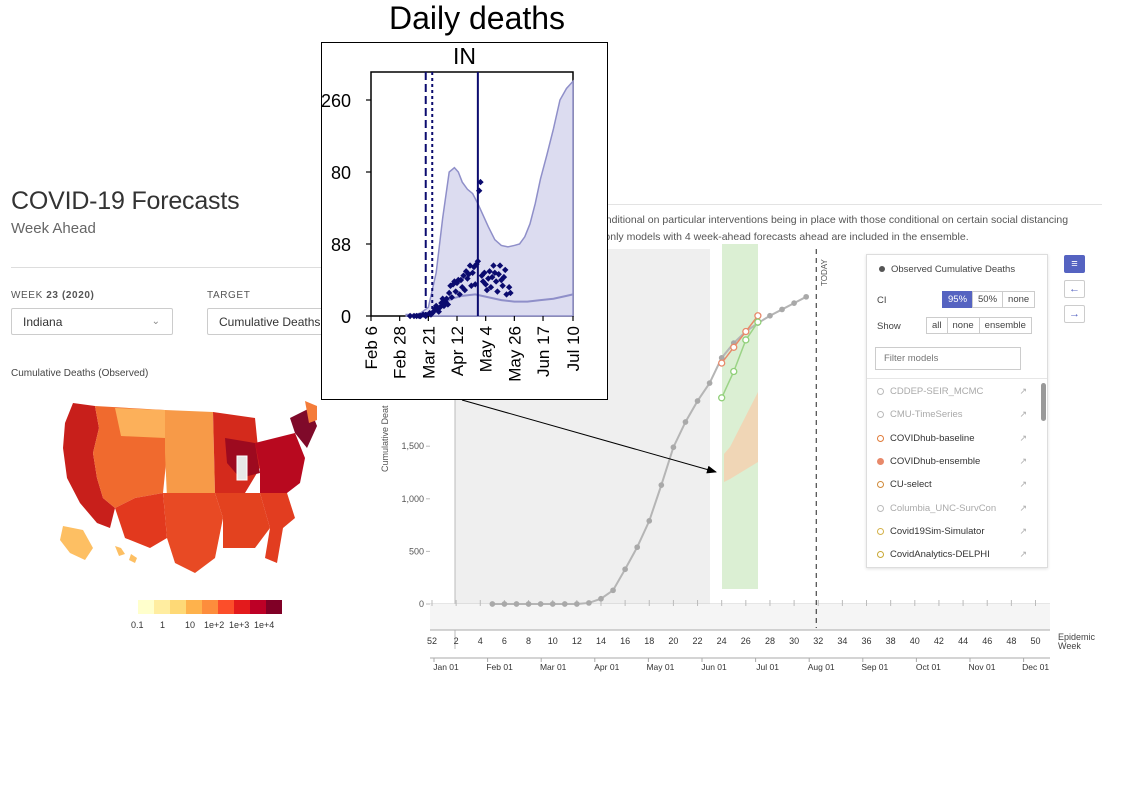  I want to click on map-hawaii, so click(126, 554).